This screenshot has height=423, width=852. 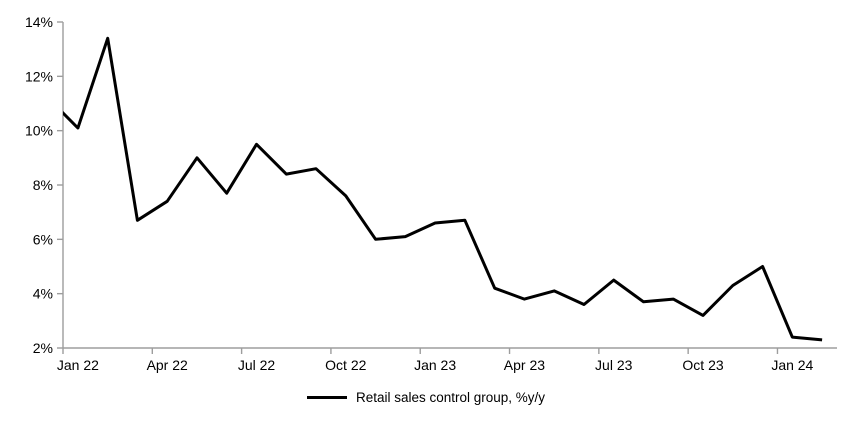 I want to click on x-tick-label: Jan 22, so click(x=78, y=365).